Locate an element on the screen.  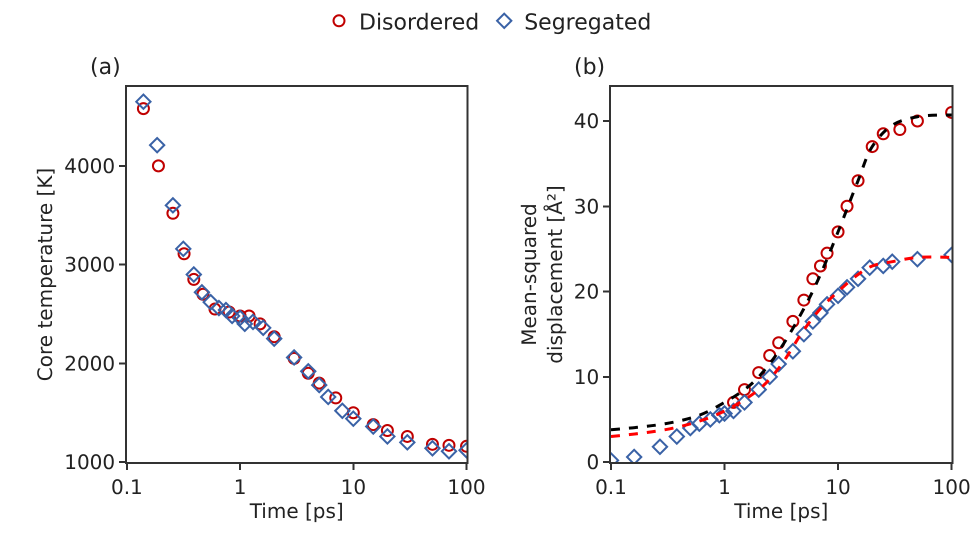
y-tick-label: 10 is located at coordinates (587, 376).